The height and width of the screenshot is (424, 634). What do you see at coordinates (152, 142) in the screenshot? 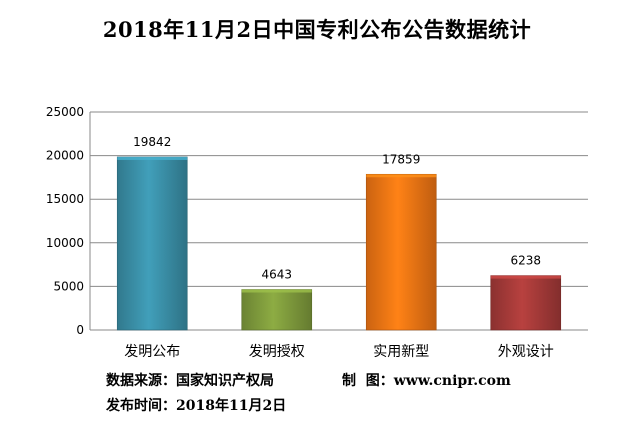
I see `data-label: 19842` at bounding box center [152, 142].